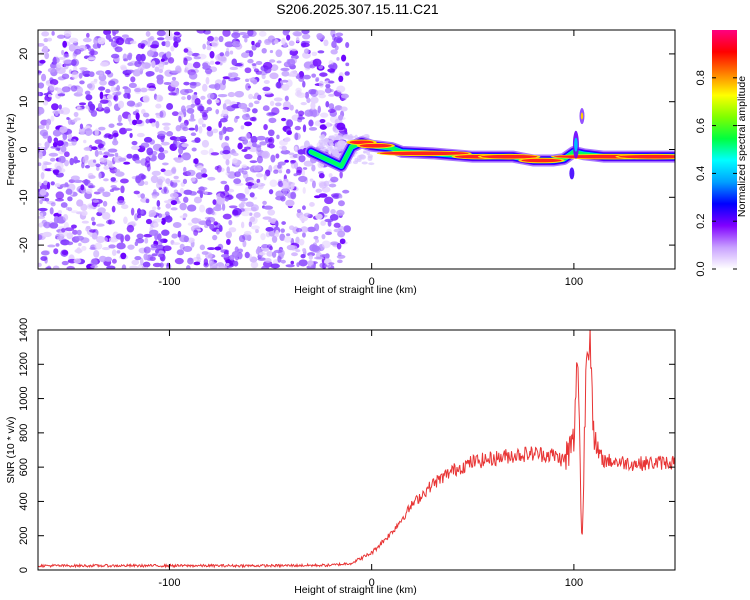 This screenshot has width=750, height=600. I want to click on y-tick-label: 1400, so click(24, 330).